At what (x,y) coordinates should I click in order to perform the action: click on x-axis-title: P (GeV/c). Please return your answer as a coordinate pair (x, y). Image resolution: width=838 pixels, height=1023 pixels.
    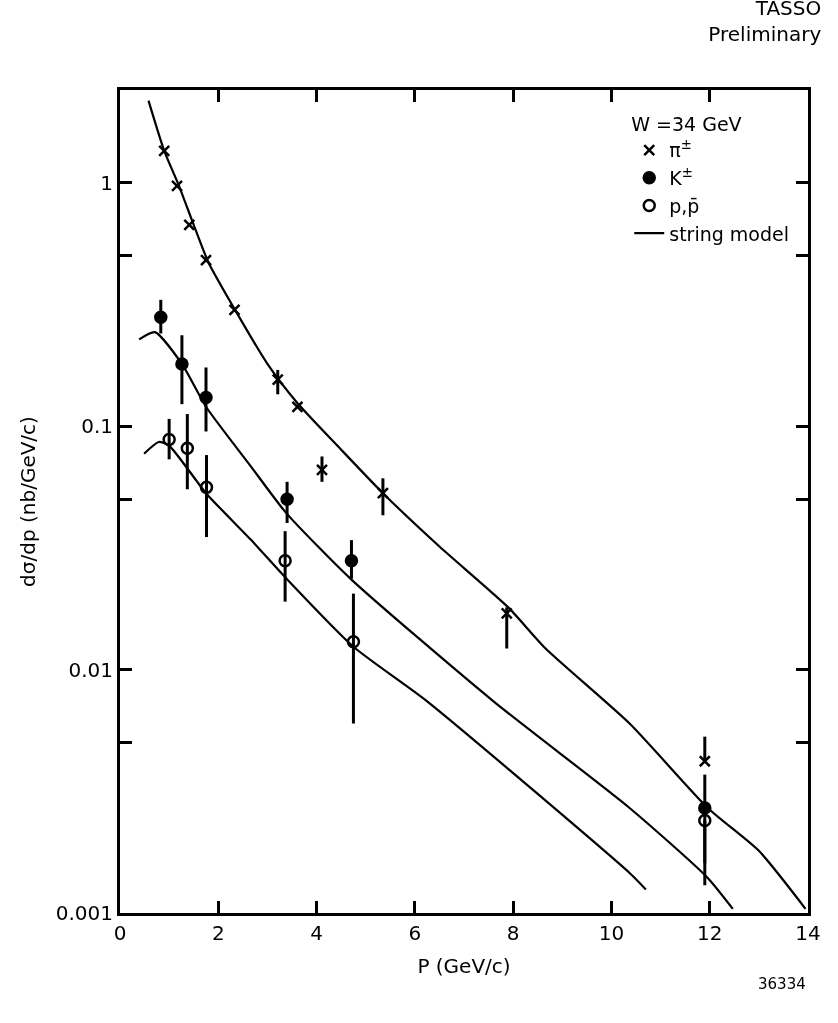
    Looking at the image, I should click on (464, 965).